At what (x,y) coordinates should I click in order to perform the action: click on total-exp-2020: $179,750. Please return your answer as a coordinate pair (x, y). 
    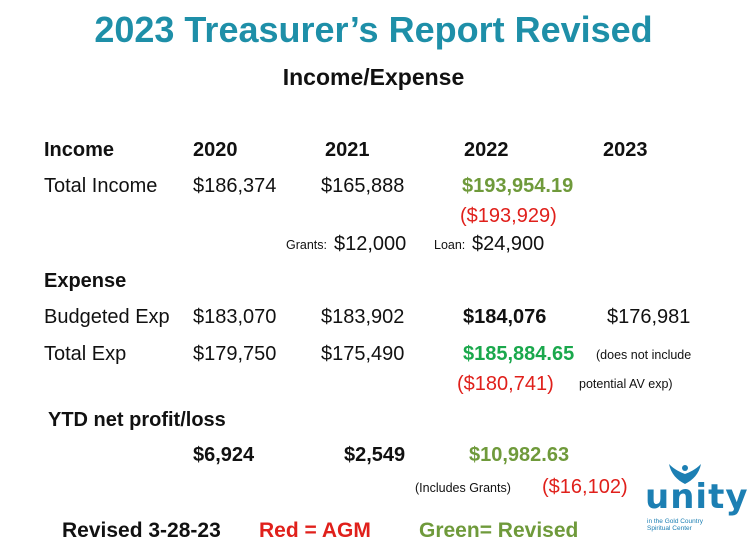
    Looking at the image, I should click on (235, 354).